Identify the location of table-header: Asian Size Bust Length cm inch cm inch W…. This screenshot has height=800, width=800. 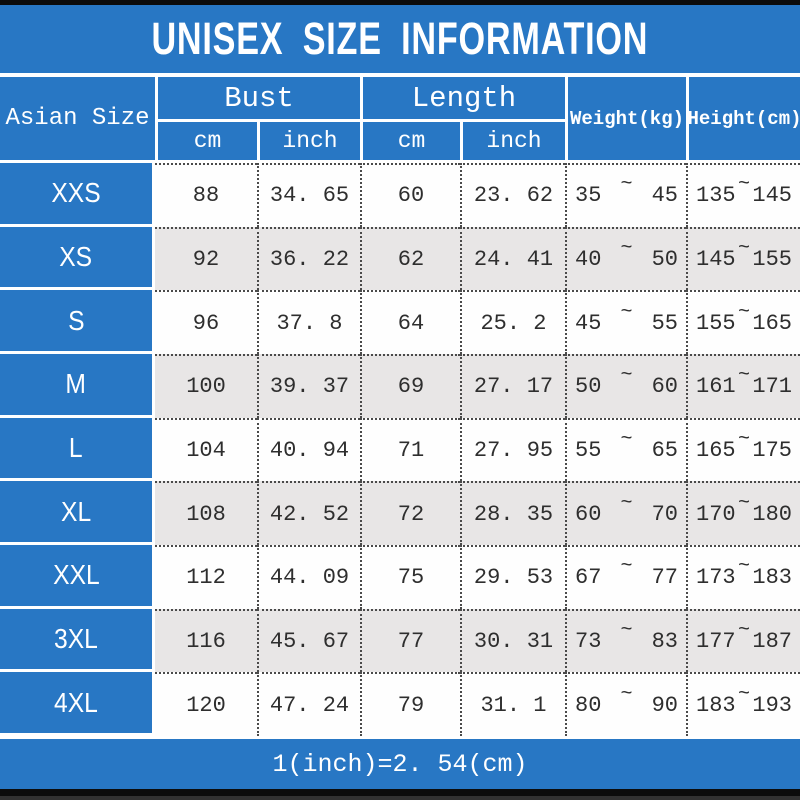
(400, 118).